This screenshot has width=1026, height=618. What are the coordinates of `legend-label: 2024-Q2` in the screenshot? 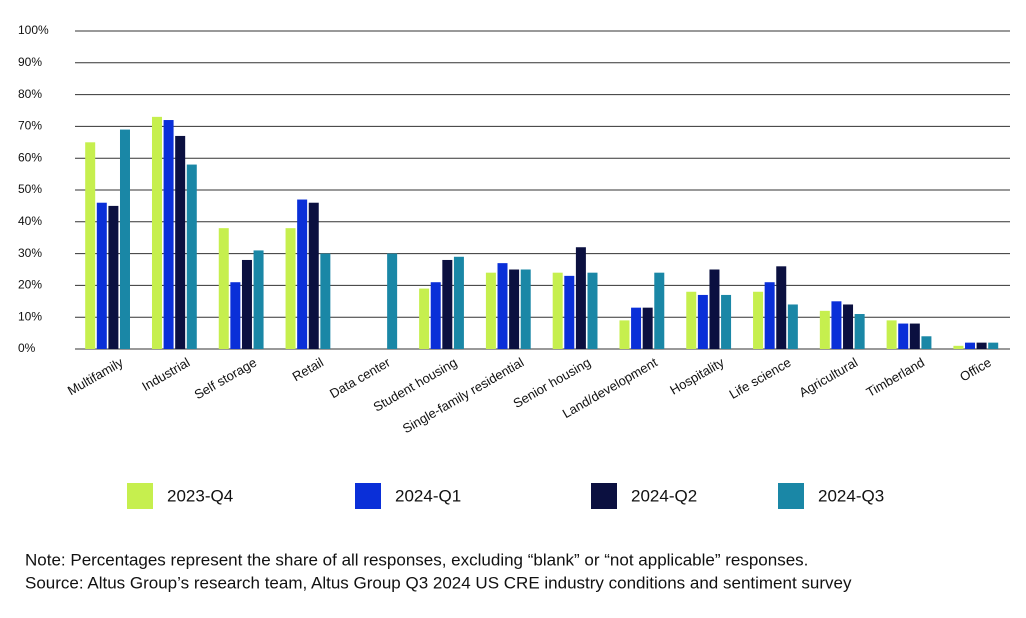 It's located at (664, 495).